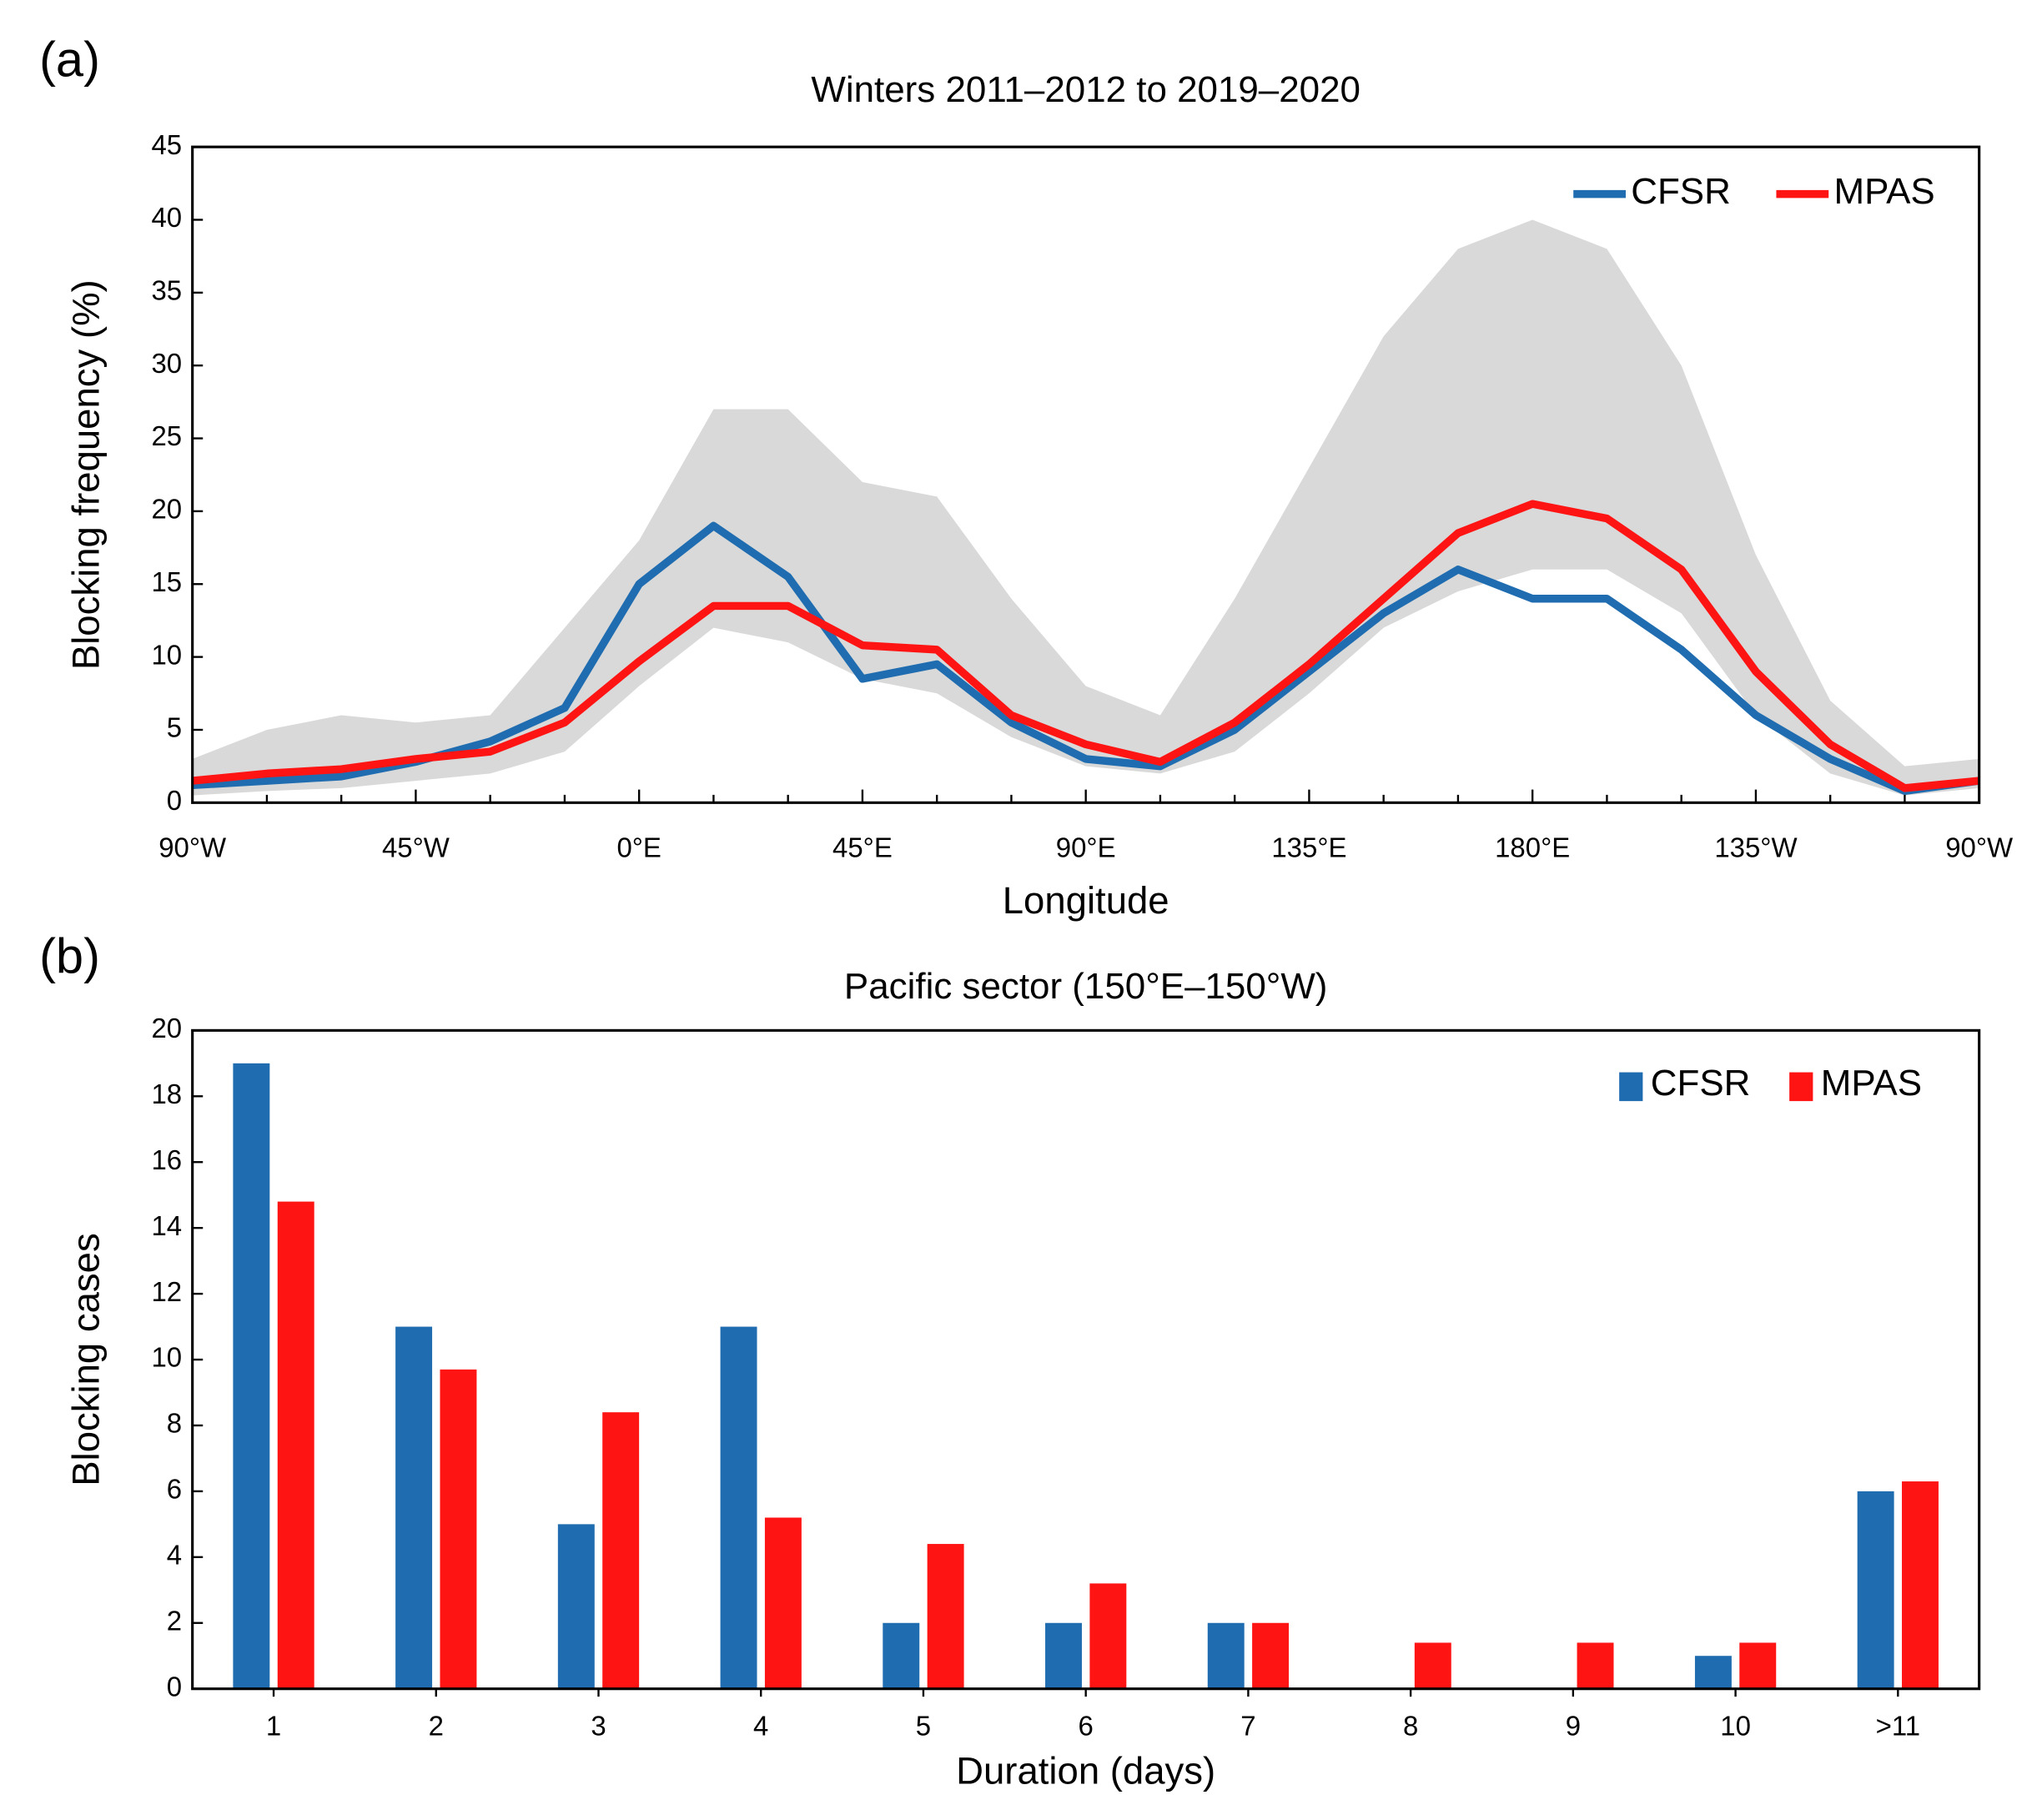 This screenshot has width=2042, height=1820. Describe the element at coordinates (166, 217) in the screenshot. I see `y-tick-label: 40` at that location.